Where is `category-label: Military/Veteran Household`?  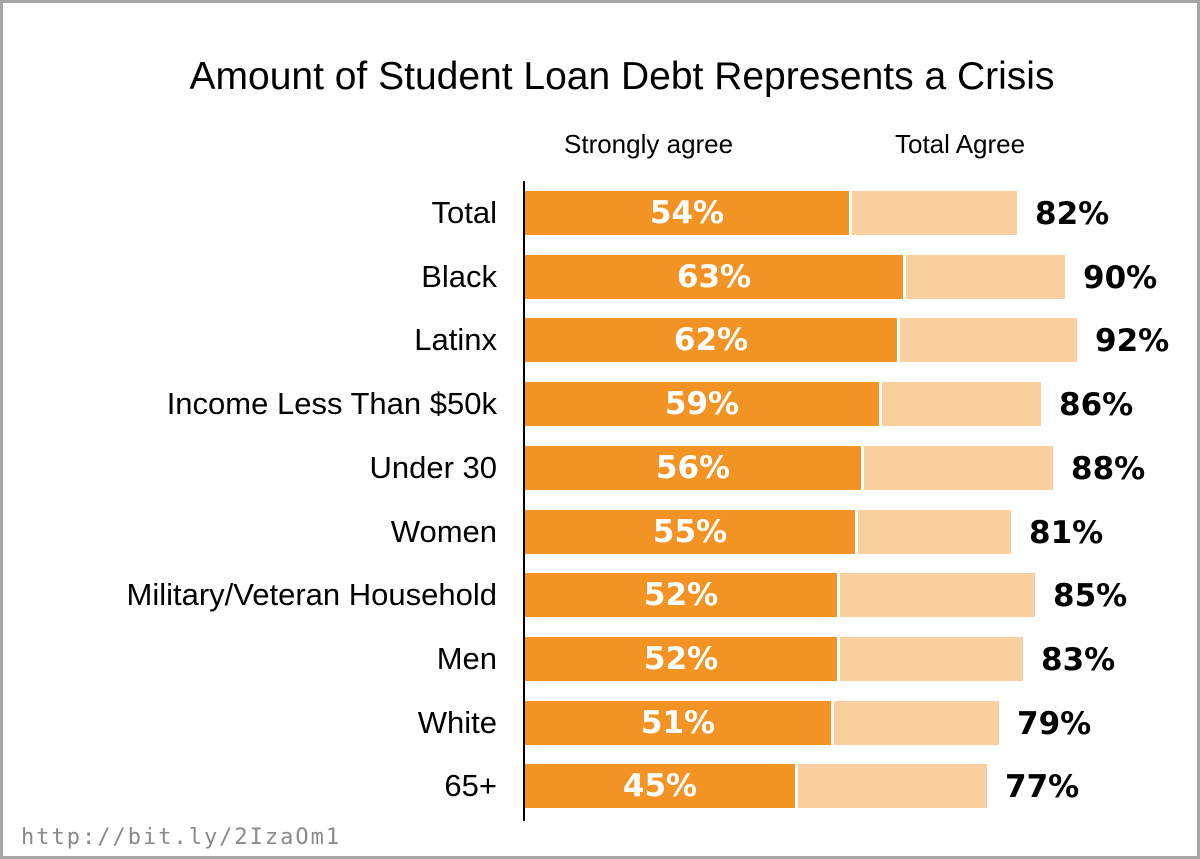
category-label: Military/Veteran Household is located at coordinates (311, 595).